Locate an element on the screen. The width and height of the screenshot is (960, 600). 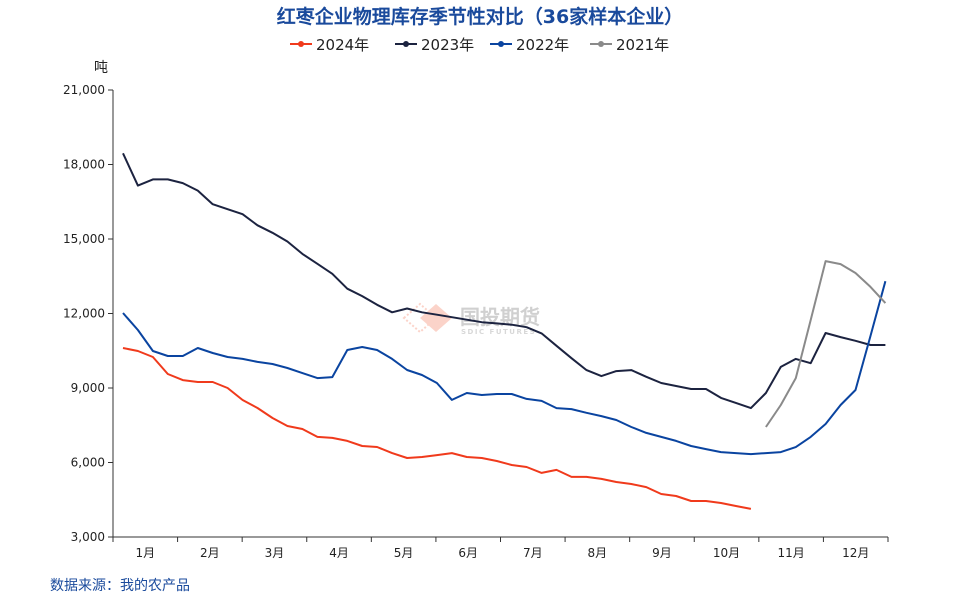
x-tick-label: 5月 is located at coordinates (404, 553).